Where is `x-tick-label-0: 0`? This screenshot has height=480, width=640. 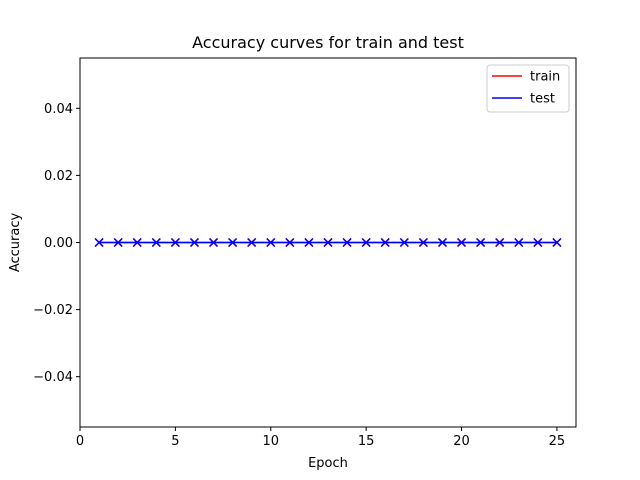
x-tick-label-0: 0 is located at coordinates (80, 441).